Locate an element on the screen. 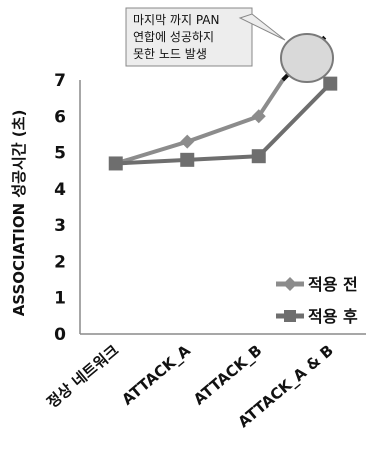  x-tick-label: 정상 네트워크 is located at coordinates (82, 376).